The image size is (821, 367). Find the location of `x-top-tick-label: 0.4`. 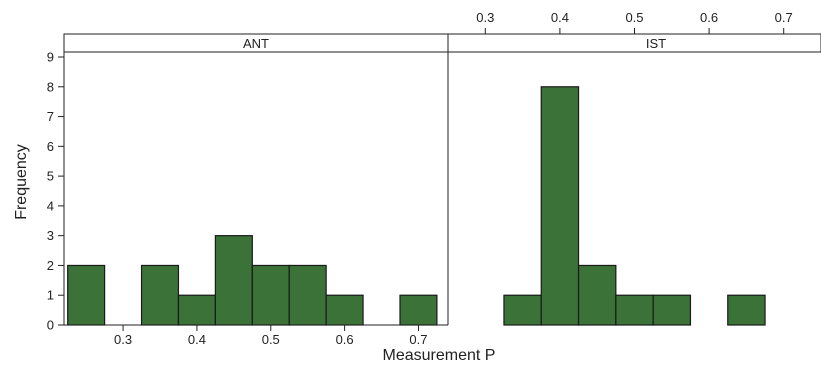

x-top-tick-label: 0.4 is located at coordinates (560, 17).